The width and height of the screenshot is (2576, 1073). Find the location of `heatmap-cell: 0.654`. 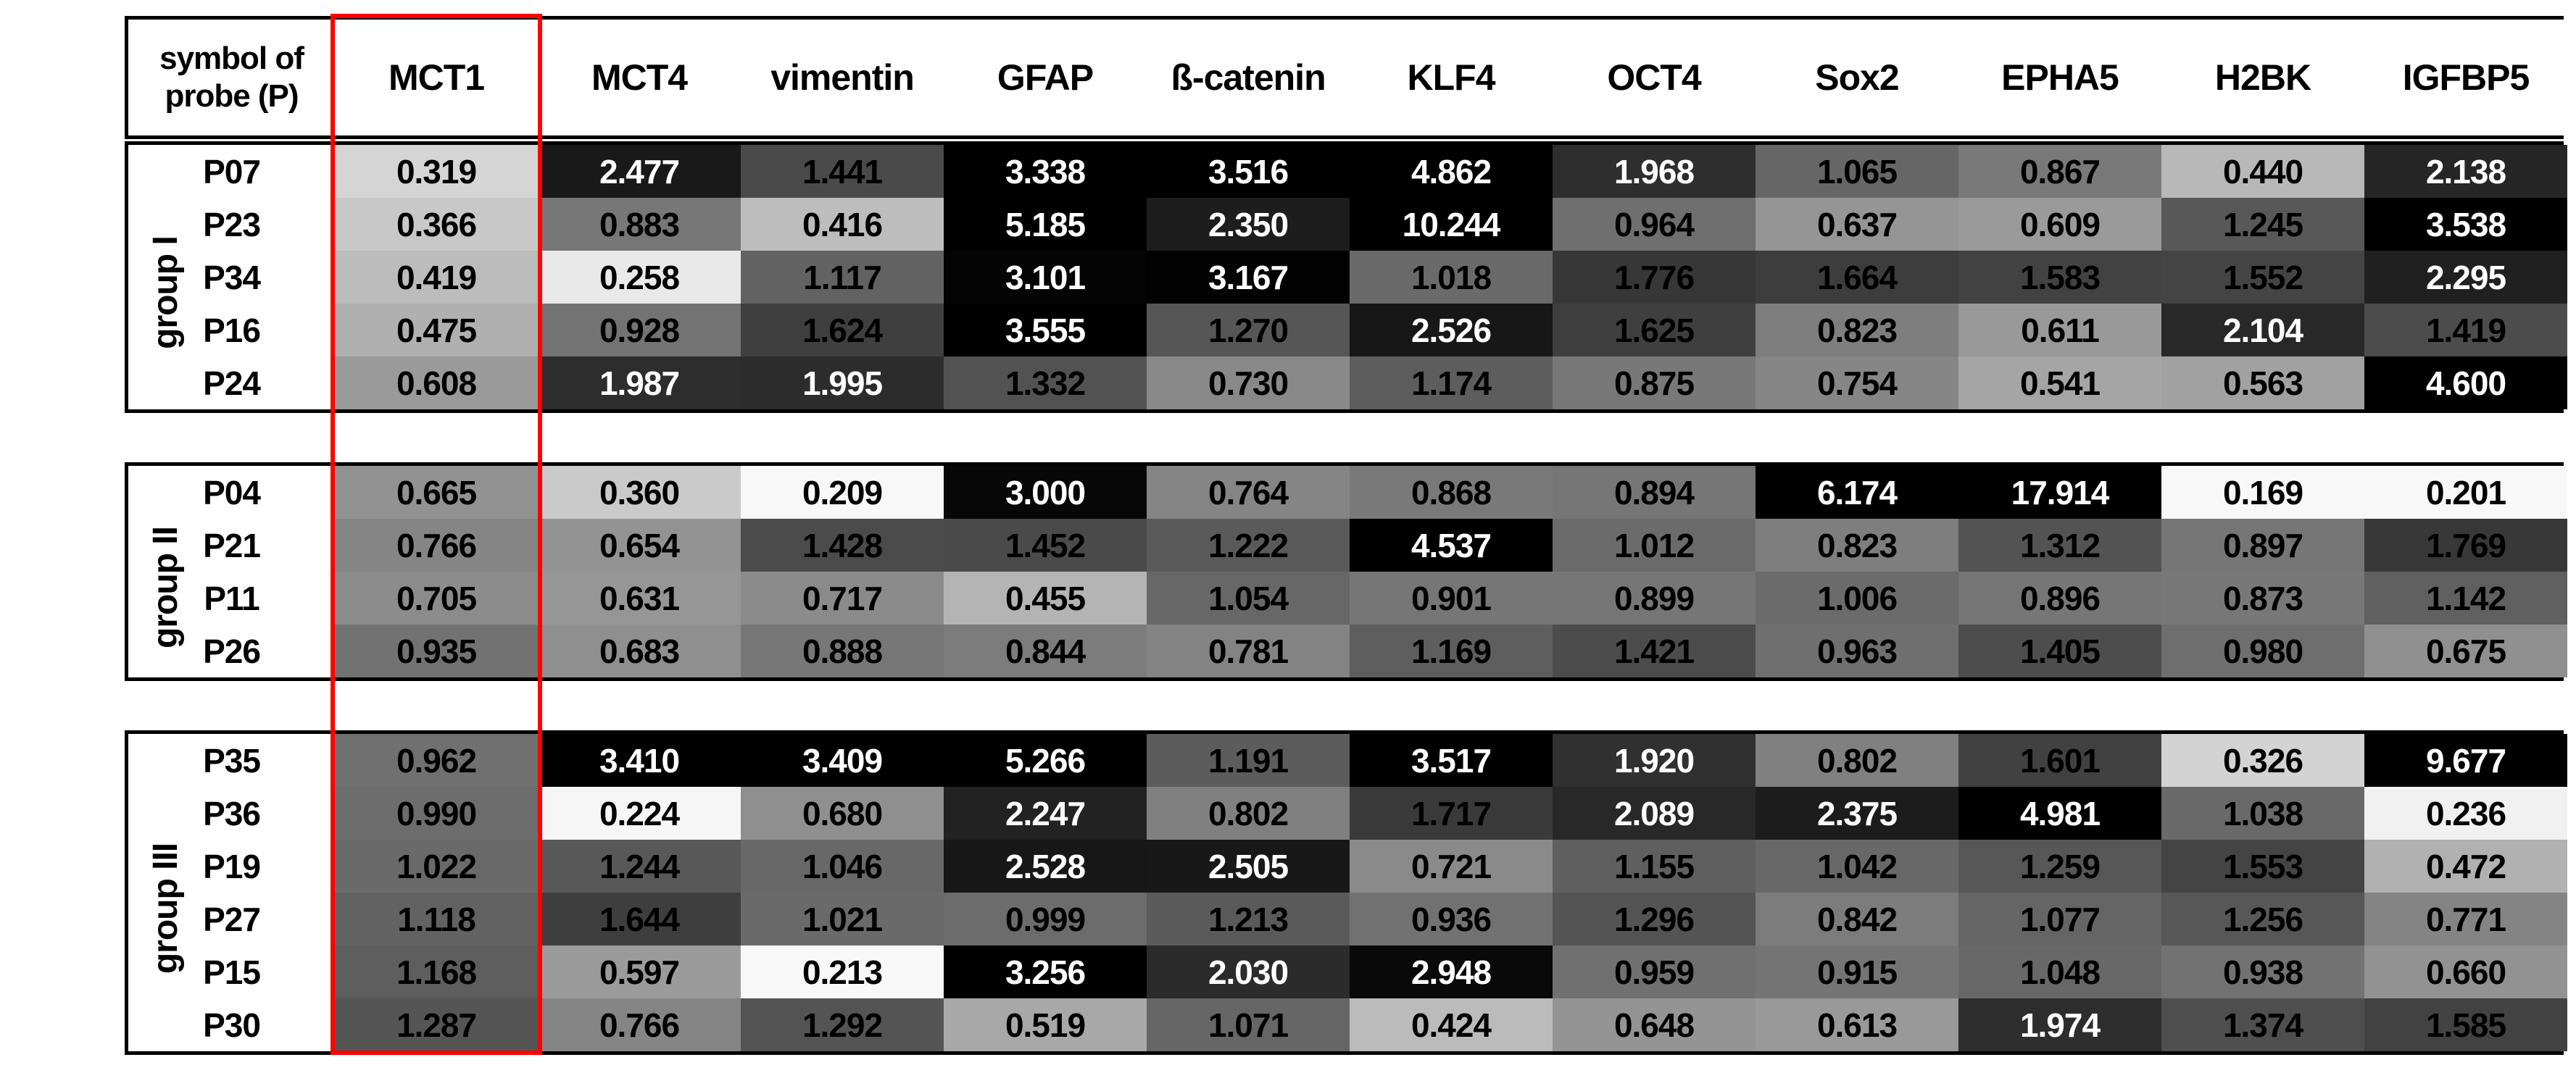

heatmap-cell: 0.654 is located at coordinates (639, 546).